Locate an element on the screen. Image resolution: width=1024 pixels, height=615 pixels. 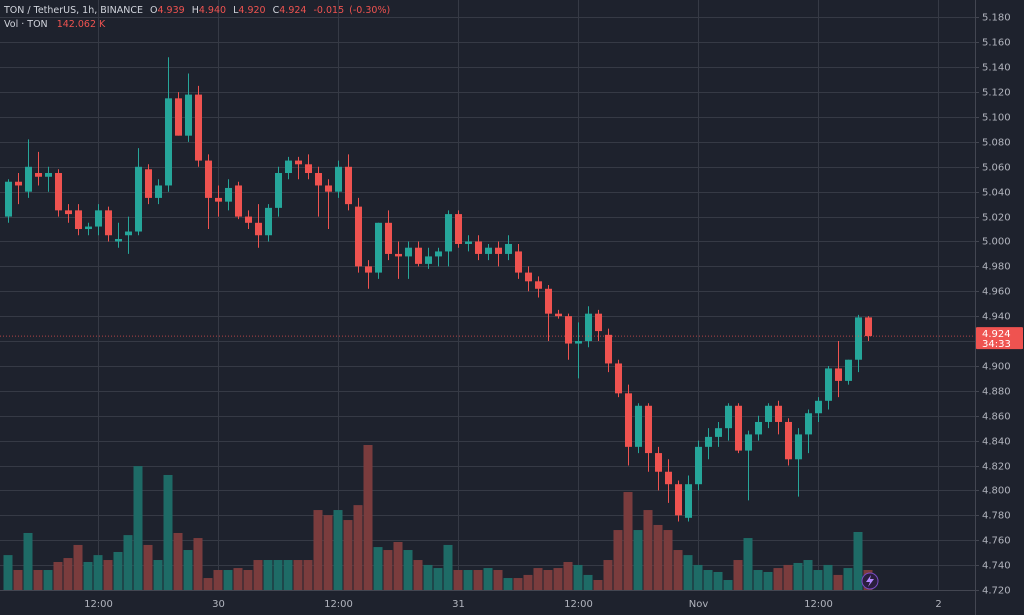
y-tick-label: 5.000 is located at coordinates (996, 242).